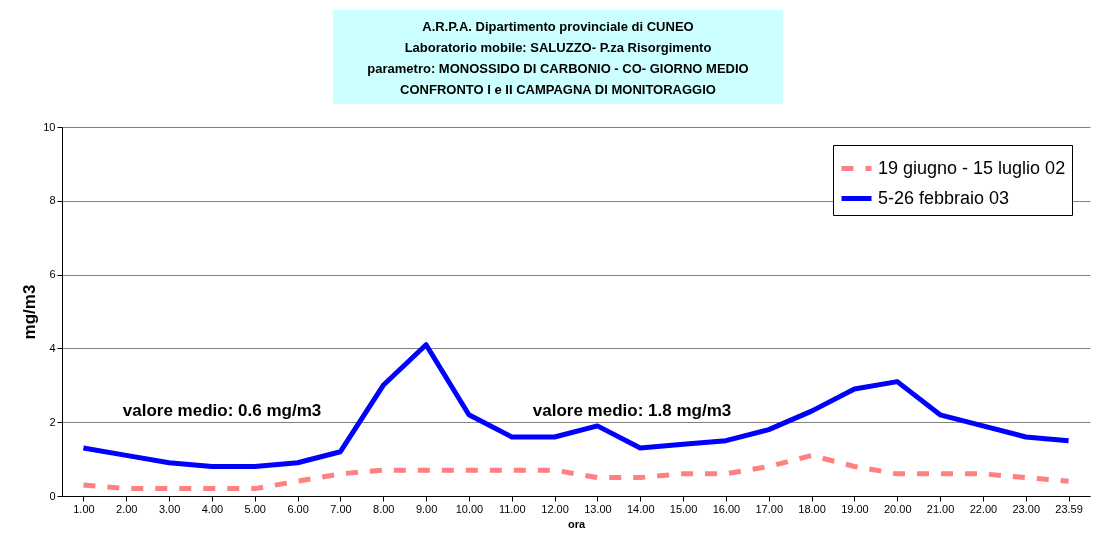 The height and width of the screenshot is (545, 1099). I want to click on x-tick-label: 15.00, so click(683, 508).